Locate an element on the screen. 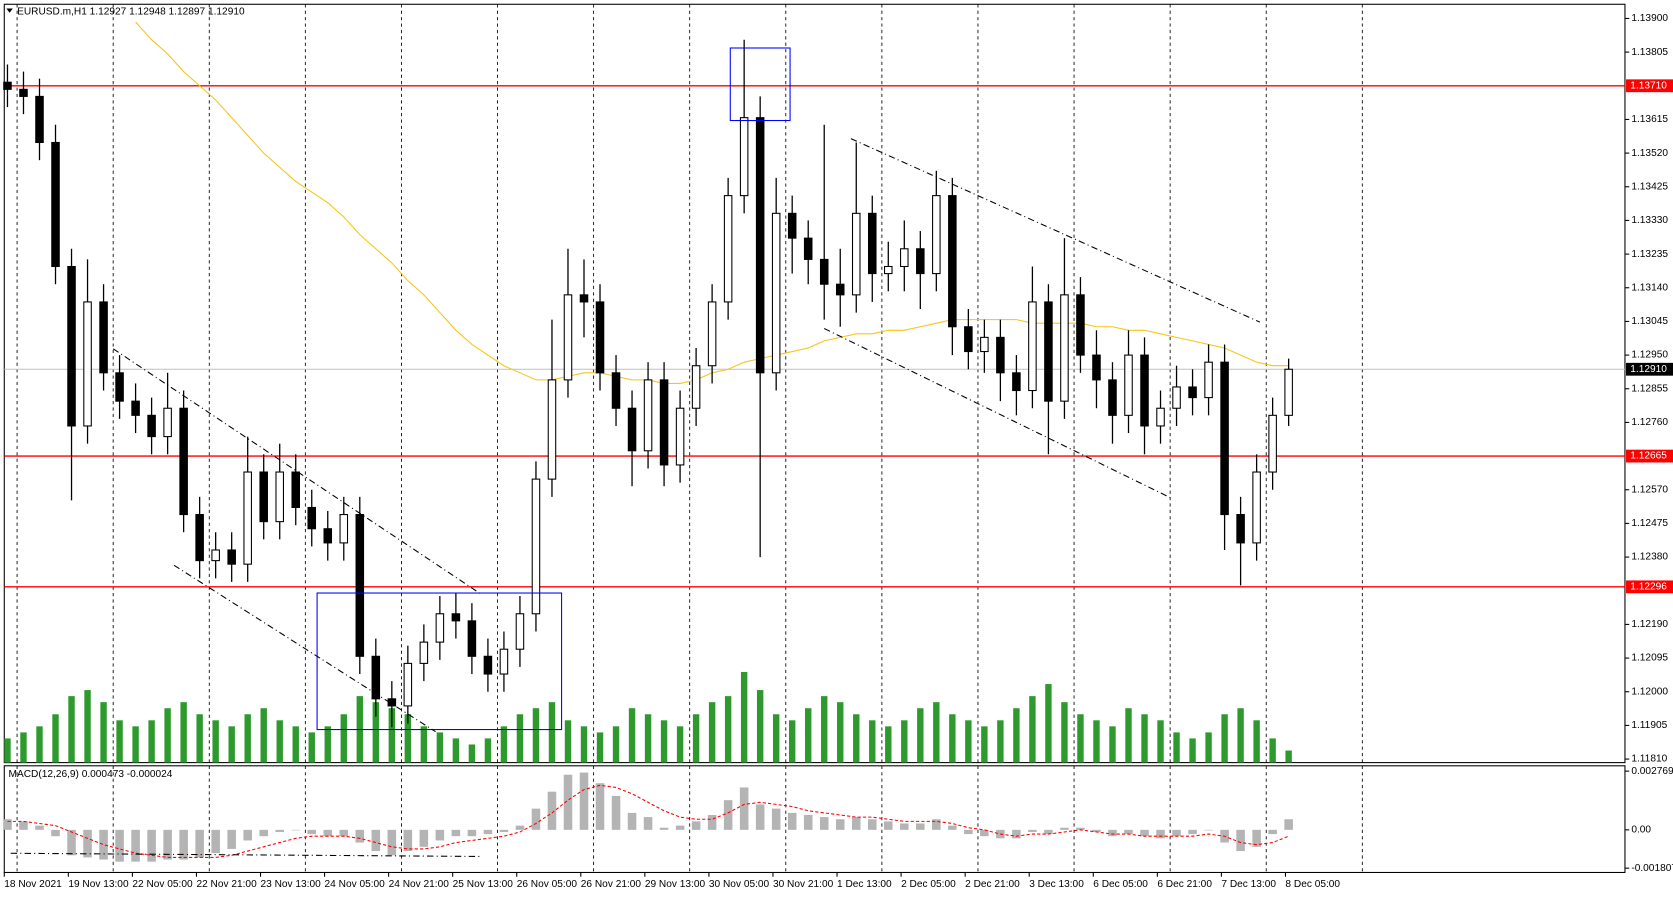  macd-panel is located at coordinates (814, 819).